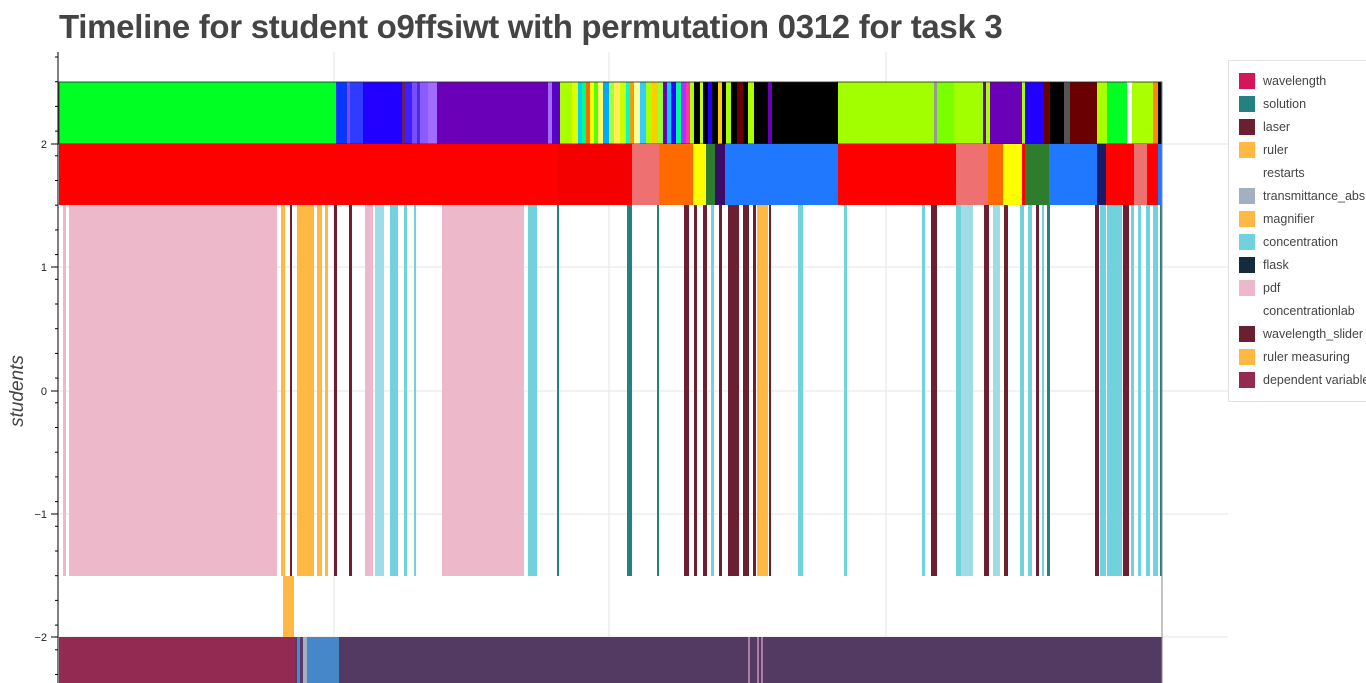 The height and width of the screenshot is (683, 1366). I want to click on legend-label: magnifier, so click(1289, 219).